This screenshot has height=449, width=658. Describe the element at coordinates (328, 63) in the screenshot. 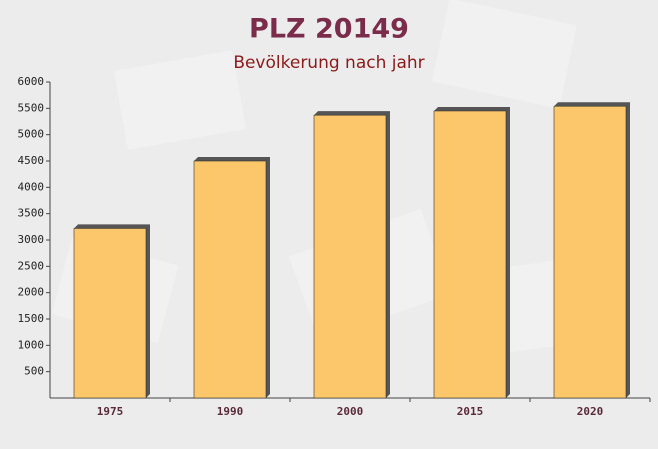

I see `chart-subtitle: Bevölkerung nach jahr` at that location.